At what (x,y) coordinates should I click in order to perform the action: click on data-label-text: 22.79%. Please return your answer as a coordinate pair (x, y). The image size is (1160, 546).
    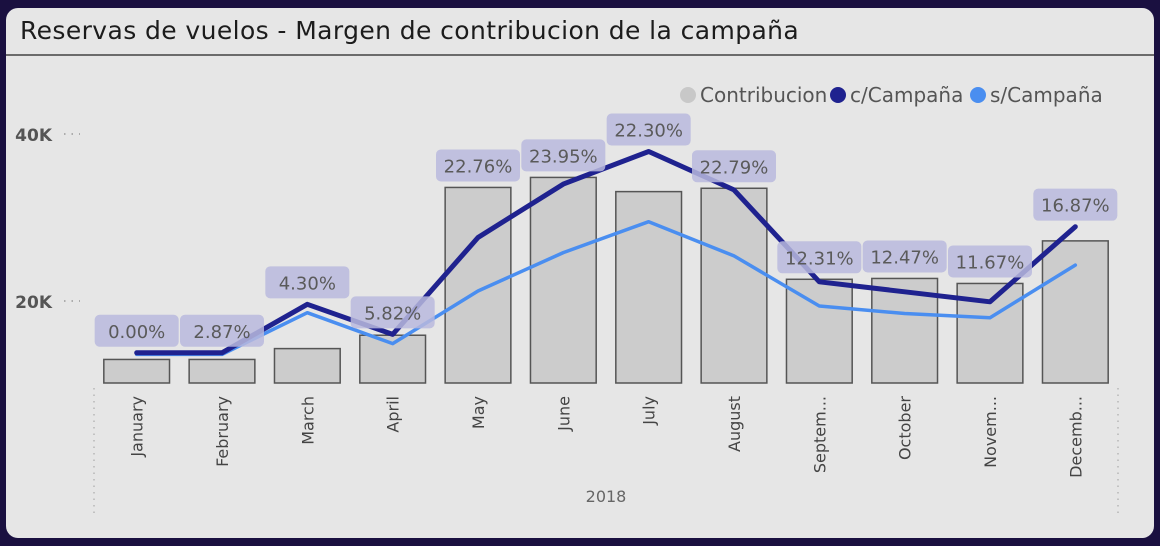
    Looking at the image, I should click on (734, 167).